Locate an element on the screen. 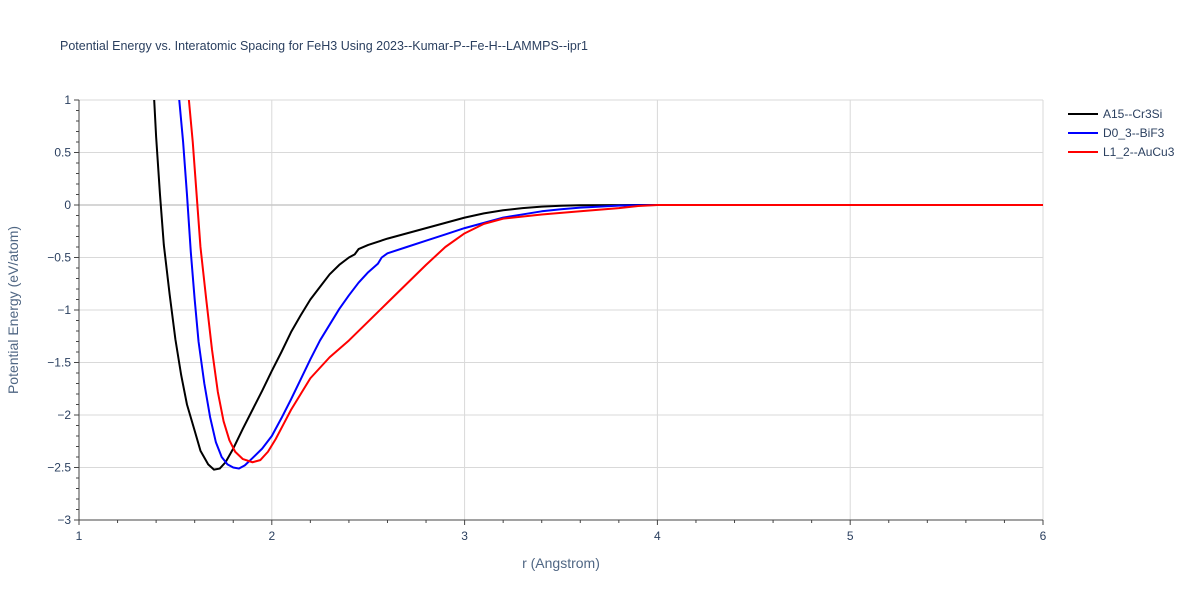 Image resolution: width=1200 pixels, height=605 pixels. legend-item: A15--Cr3Si is located at coordinates (1115, 114).